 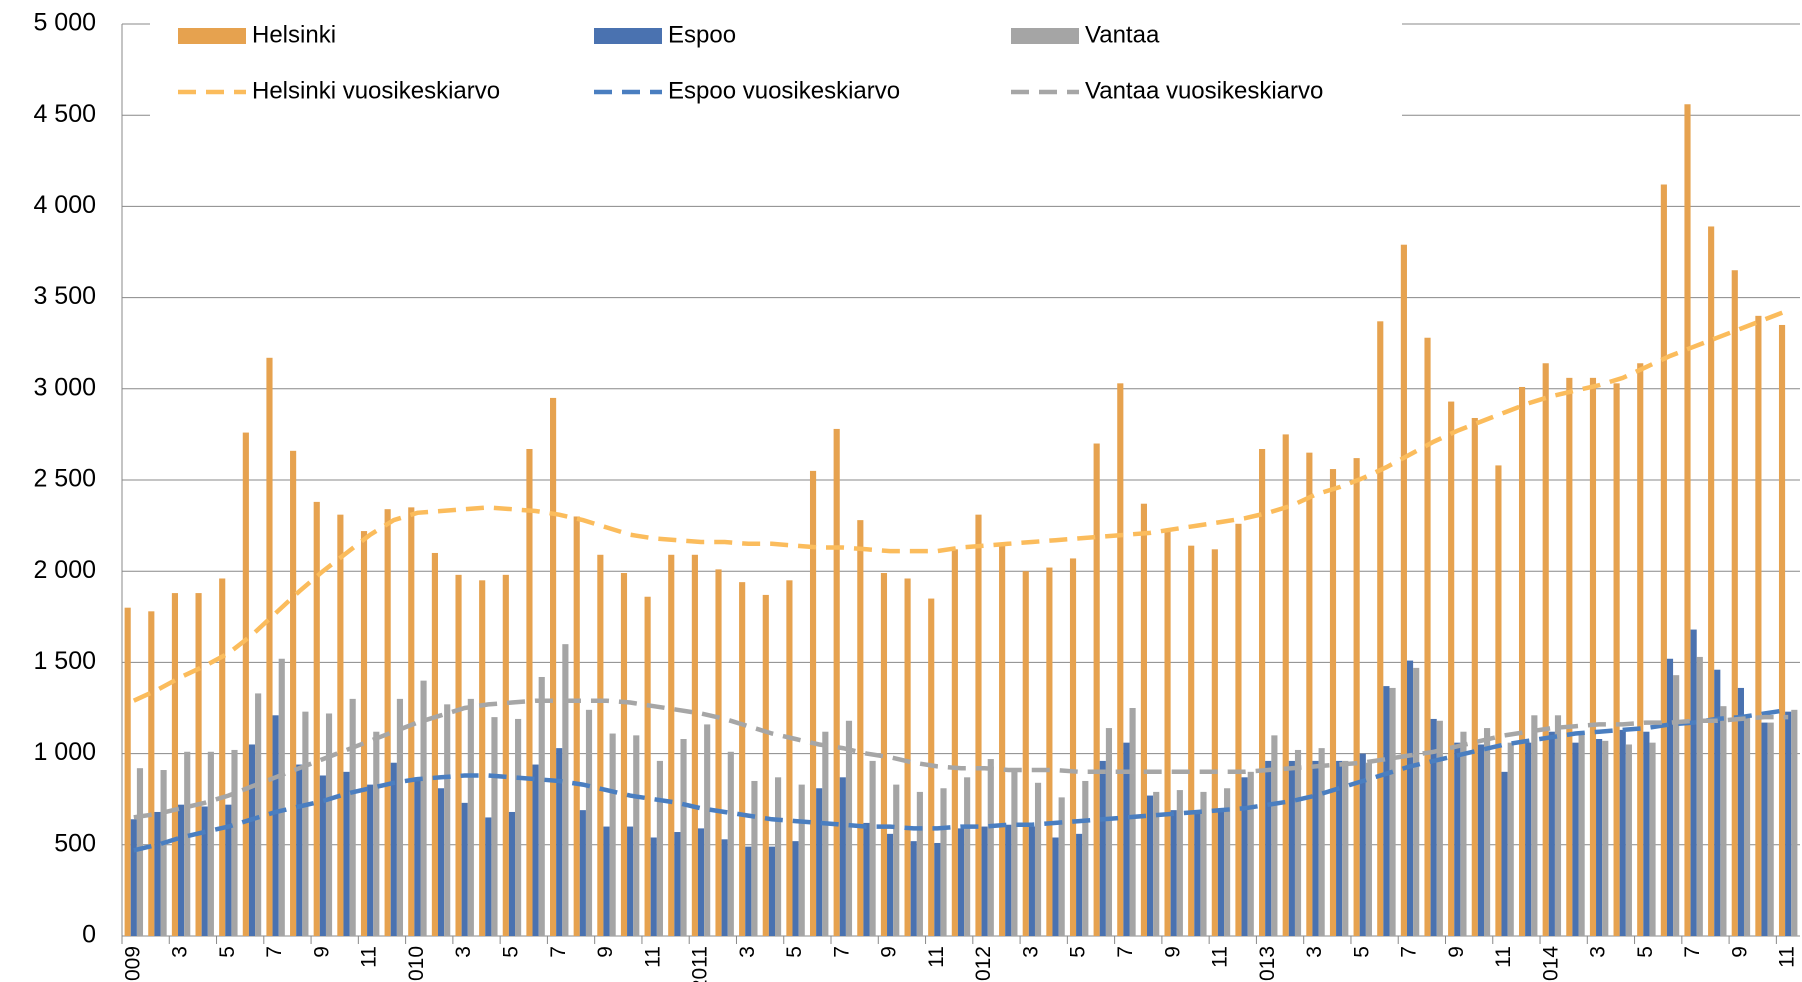 What do you see at coordinates (416, 964) in the screenshot?
I see `x-tick-label: 2010` at bounding box center [416, 964].